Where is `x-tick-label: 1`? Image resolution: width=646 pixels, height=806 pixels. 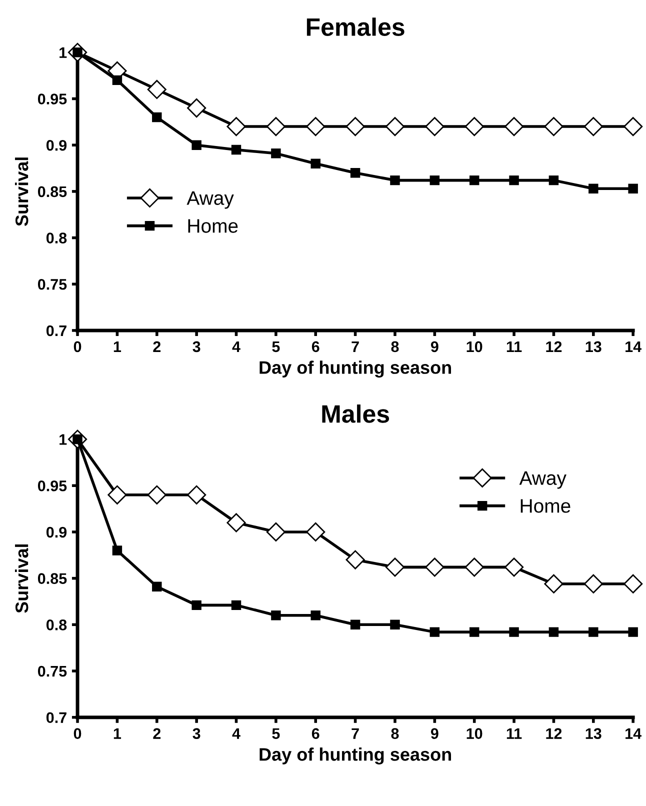 x-tick-label: 1 is located at coordinates (118, 346).